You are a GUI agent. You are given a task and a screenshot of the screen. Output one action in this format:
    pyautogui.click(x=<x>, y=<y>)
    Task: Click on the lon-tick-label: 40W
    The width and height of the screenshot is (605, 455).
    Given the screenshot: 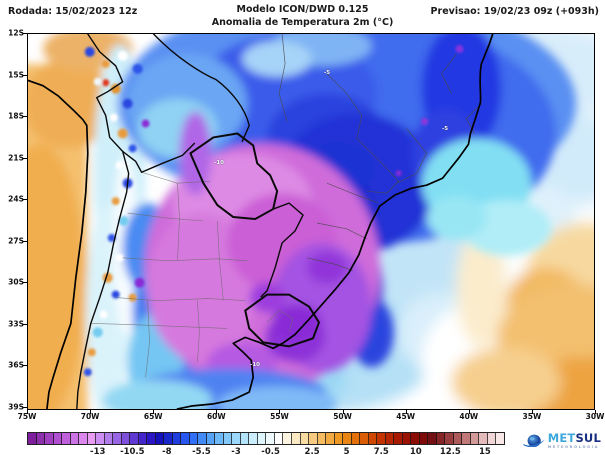 What is the action you would take?
    pyautogui.click(x=469, y=416)
    